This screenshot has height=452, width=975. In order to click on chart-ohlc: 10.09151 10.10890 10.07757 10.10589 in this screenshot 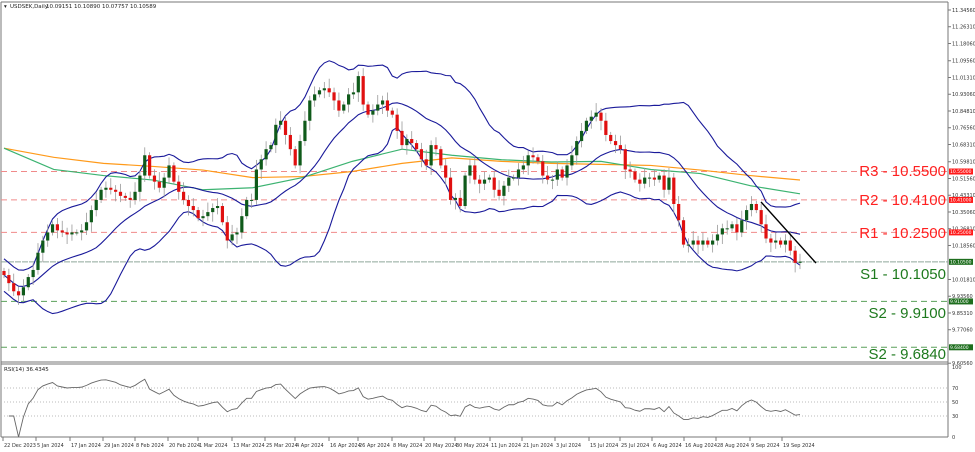, I will do `click(101, 7)`.